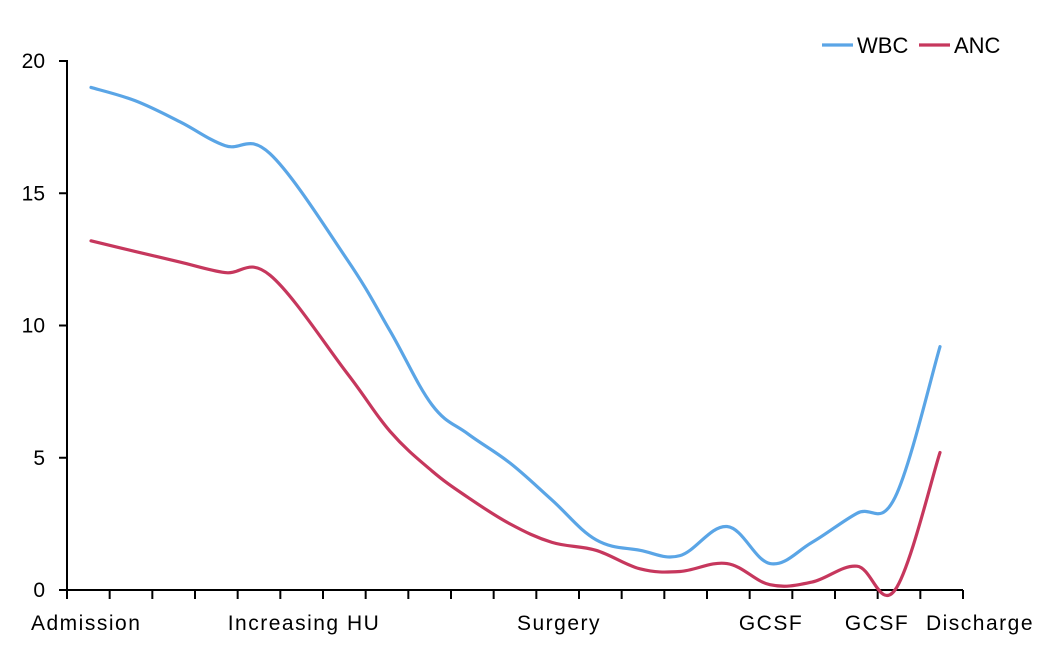 The height and width of the screenshot is (660, 1058). Describe the element at coordinates (39, 590) in the screenshot. I see `y-tick-label: 0` at that location.